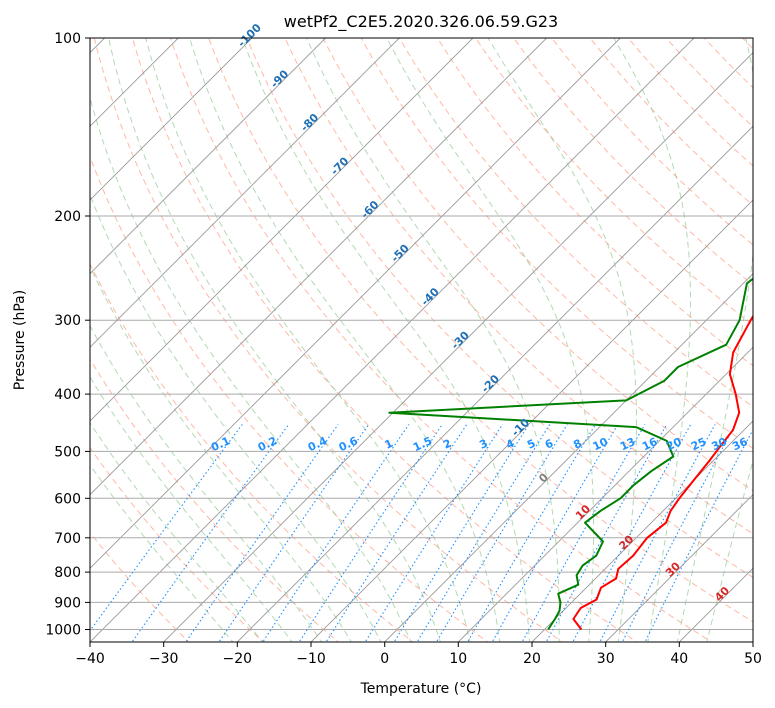 This screenshot has height=708, width=775. I want to click on mixing-ratio-label: 5, so click(531, 444).